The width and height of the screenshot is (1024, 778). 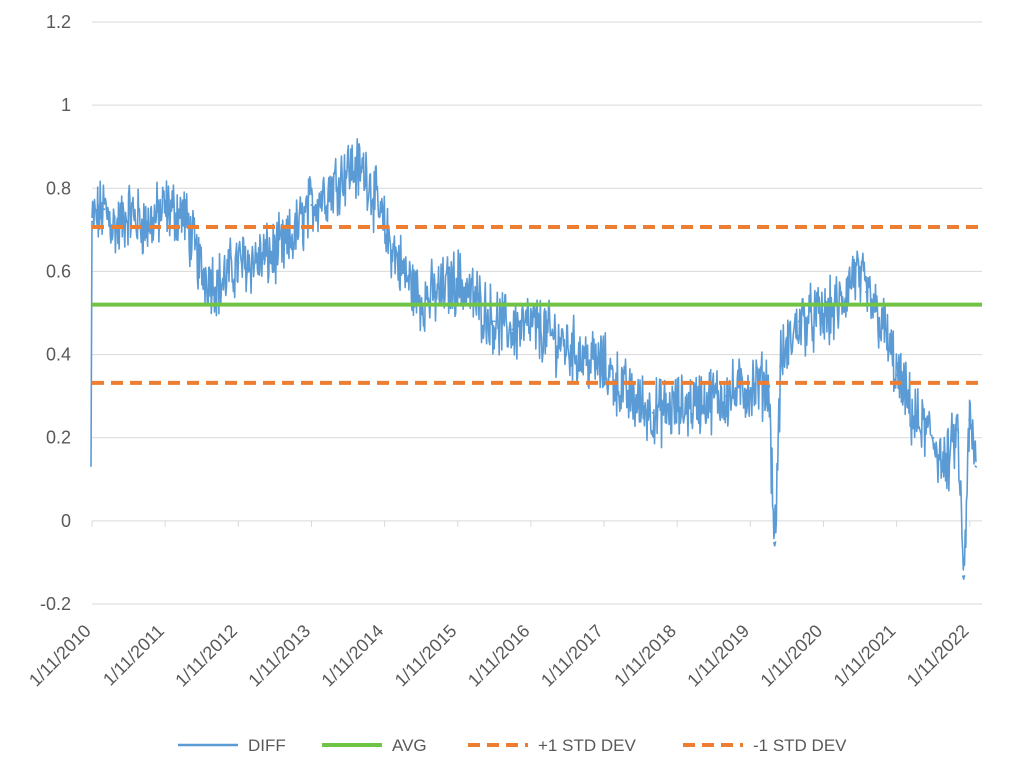 I want to click on y-tick-label: 0.2, so click(x=58, y=438).